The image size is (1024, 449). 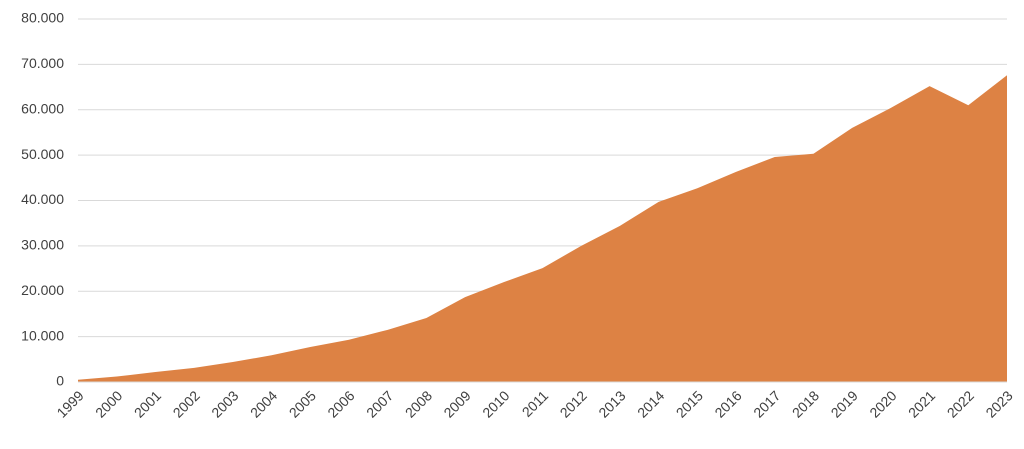 What do you see at coordinates (689, 403) in the screenshot?
I see `x-tick-label: 2015` at bounding box center [689, 403].